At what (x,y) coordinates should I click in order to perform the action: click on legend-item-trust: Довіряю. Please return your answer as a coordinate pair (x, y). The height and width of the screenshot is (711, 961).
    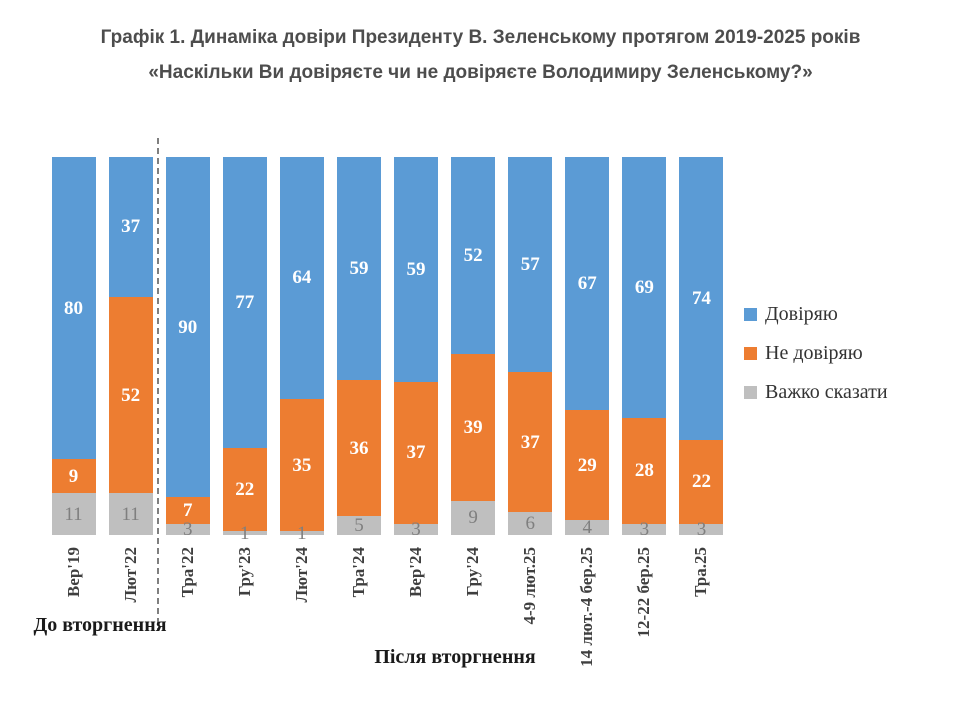
    Looking at the image, I should click on (816, 314).